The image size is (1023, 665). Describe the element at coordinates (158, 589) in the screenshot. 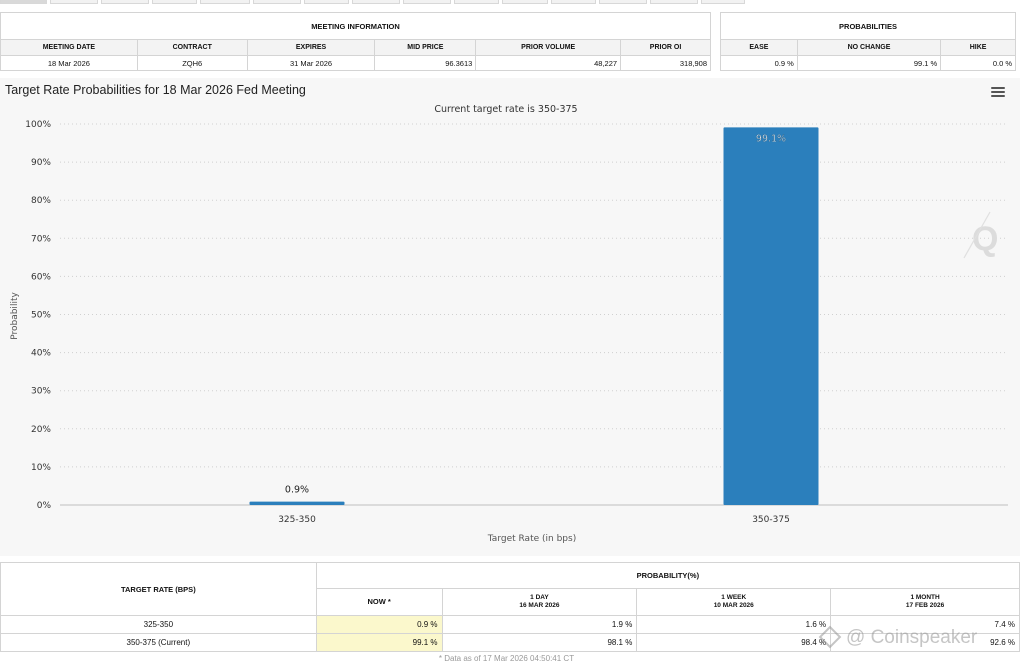

I see `header-target-rate: TARGET RATE (BPS)` at that location.